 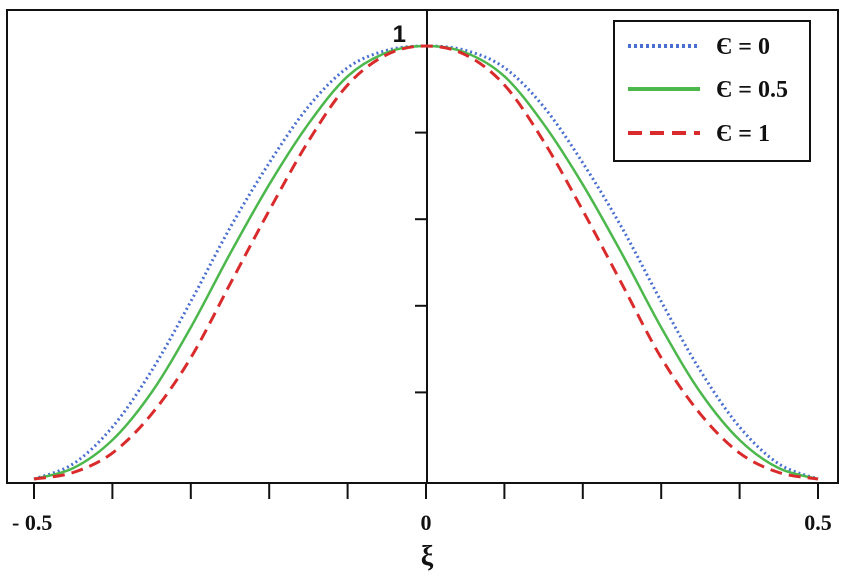 I want to click on legend-label-1: Є = 0, so click(x=743, y=47).